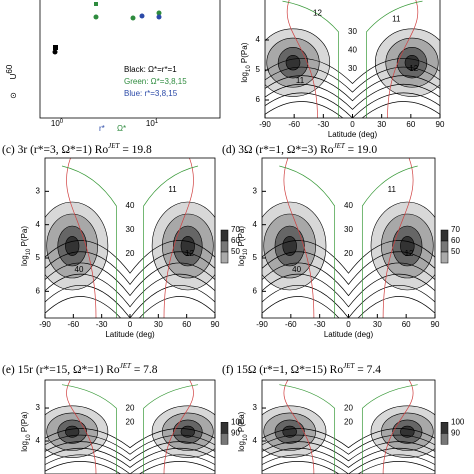 The image size is (474, 474). Describe the element at coordinates (57, 124) in the screenshot. I see `x-tick-label: 100` at that location.